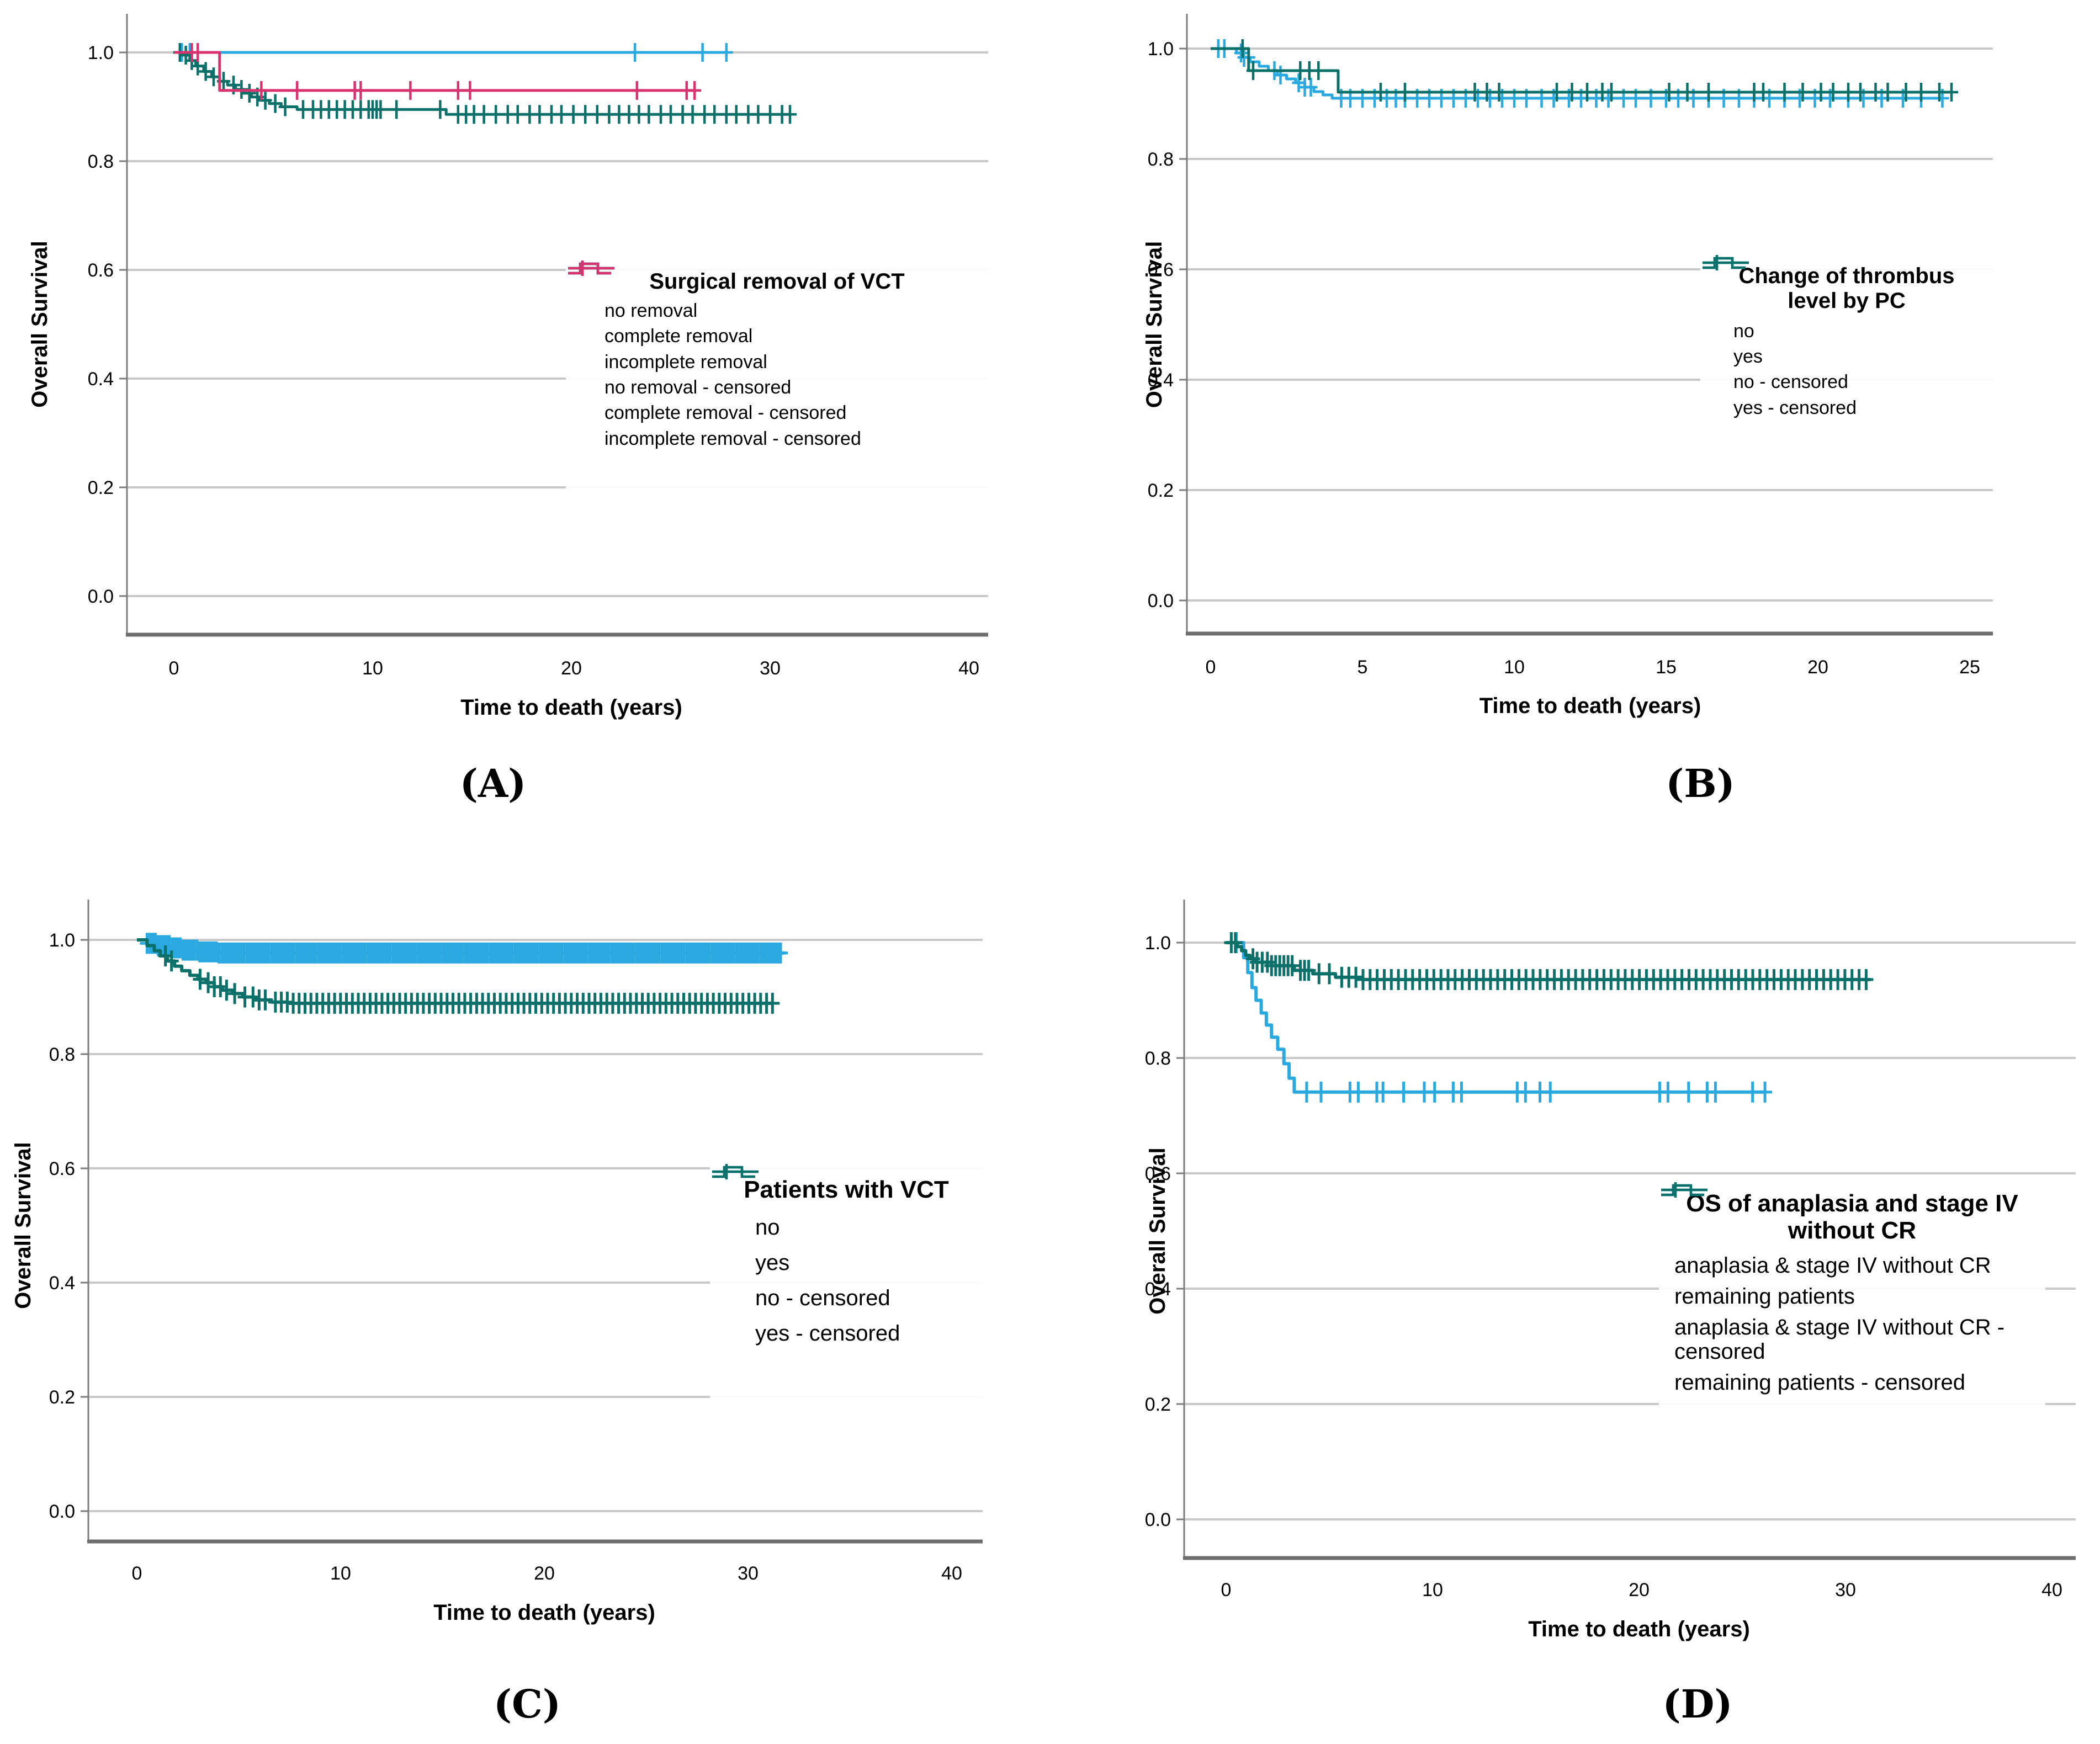  Describe the element at coordinates (685, 362) in the screenshot. I see `legend-item-label: incomplete removal` at that location.